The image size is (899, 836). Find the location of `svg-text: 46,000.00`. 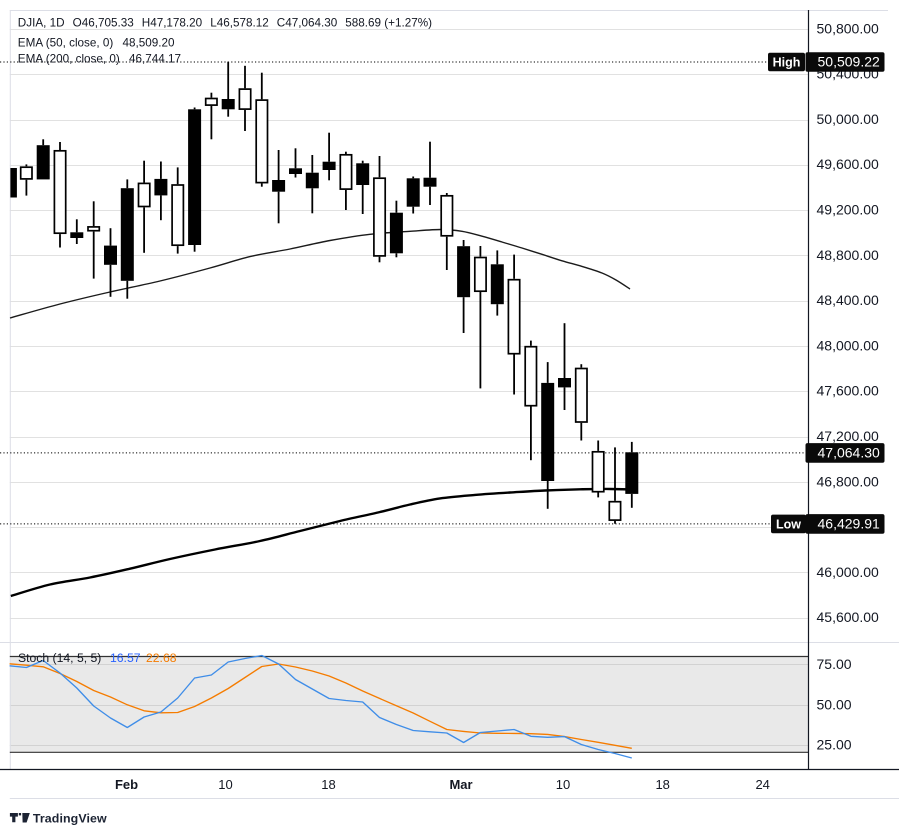

svg-text: 46,000.00 is located at coordinates (848, 572).